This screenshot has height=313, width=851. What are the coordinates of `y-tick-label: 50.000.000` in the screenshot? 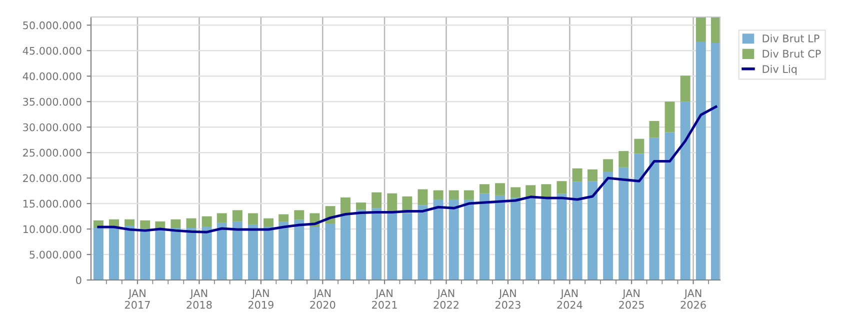 It's located at (52, 25).